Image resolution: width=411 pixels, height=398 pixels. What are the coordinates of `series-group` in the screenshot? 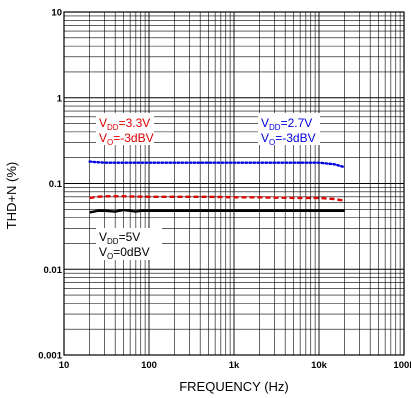 It's located at (217, 187).